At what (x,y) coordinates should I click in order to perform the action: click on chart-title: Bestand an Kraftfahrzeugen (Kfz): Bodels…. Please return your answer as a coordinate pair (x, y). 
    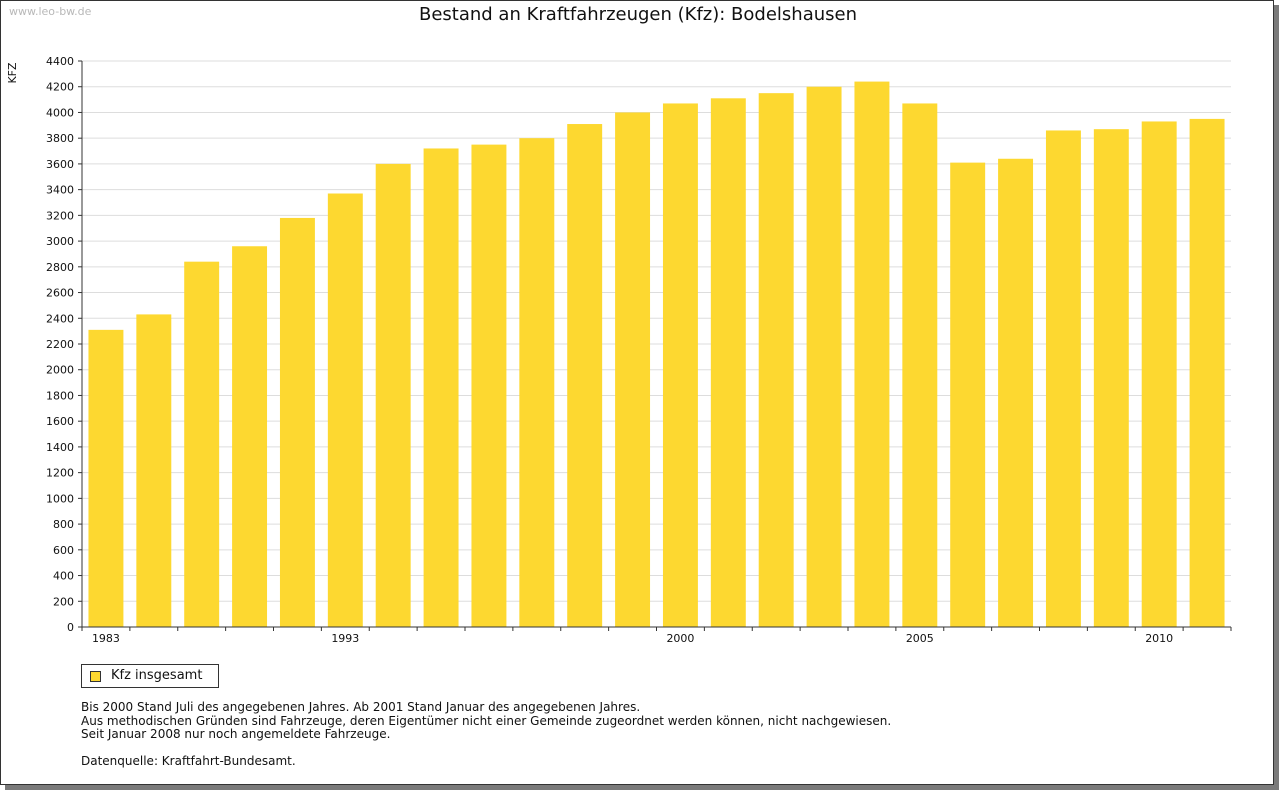
    Looking at the image, I should click on (638, 14).